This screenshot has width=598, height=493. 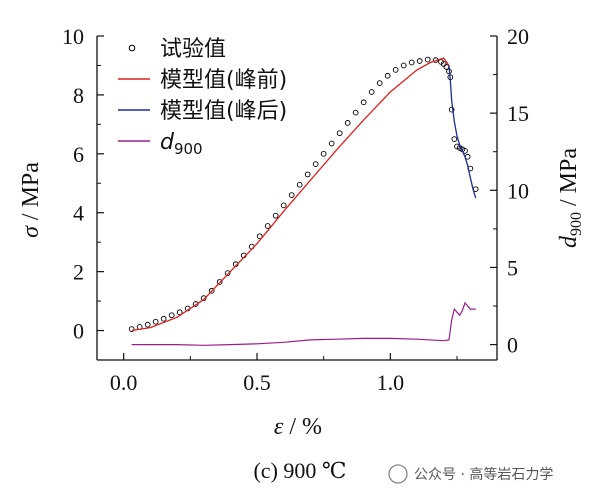 I want to click on y-right-tick-label: 5, so click(x=512, y=267).